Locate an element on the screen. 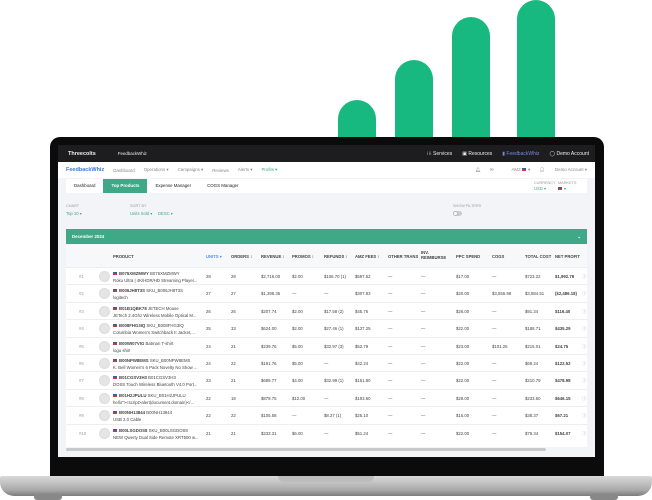 This screenshot has width=652, height=500. sort-label: SORT BY is located at coordinates (138, 206).